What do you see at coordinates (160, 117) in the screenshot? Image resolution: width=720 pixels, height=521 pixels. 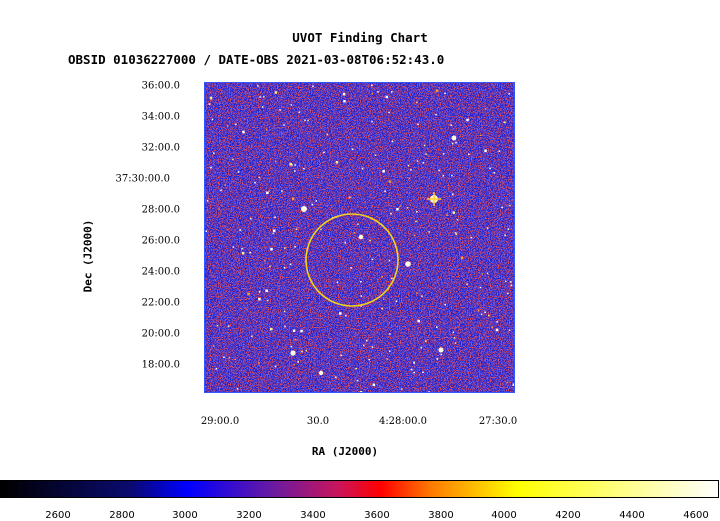 I see `dec-tick-label: 34:00.0` at bounding box center [160, 117].